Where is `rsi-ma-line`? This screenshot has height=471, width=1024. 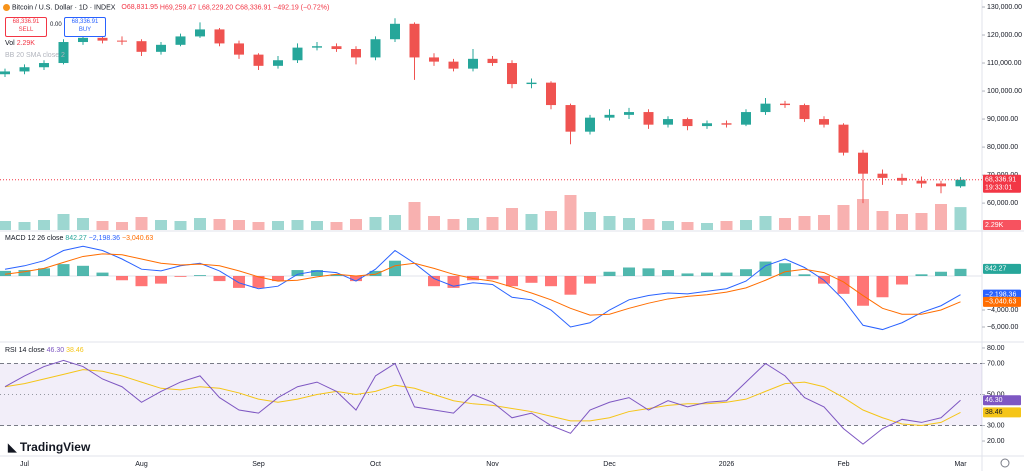 rsi-ma-line is located at coordinates (482, 398).